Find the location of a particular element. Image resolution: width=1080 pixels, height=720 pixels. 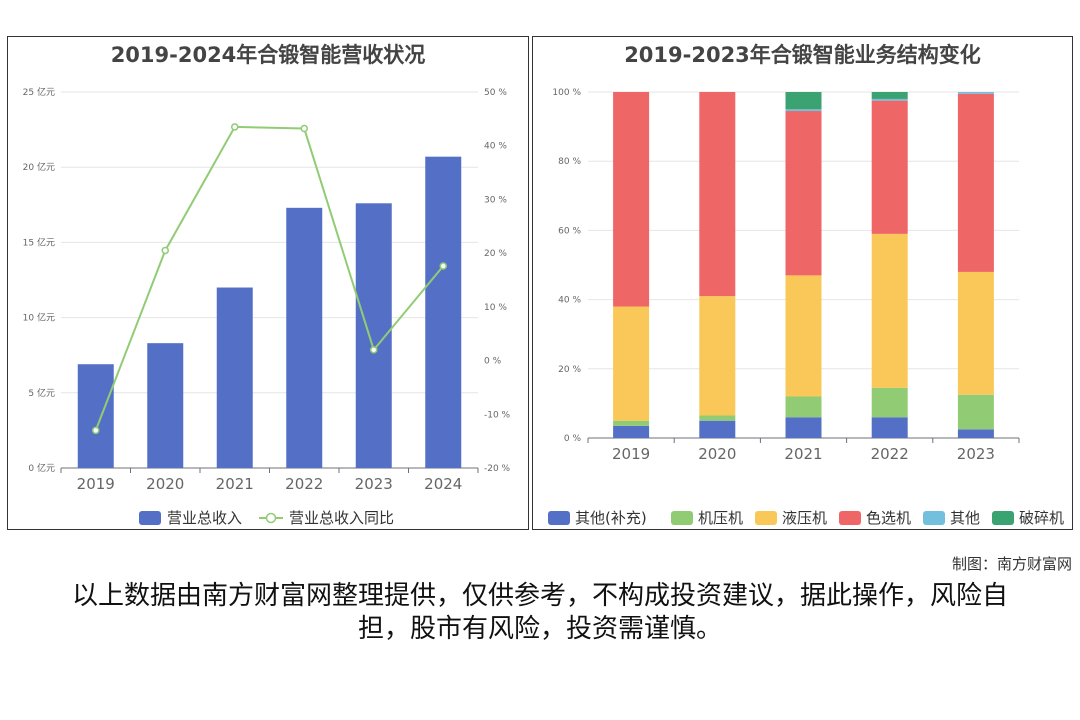

y2-tick-label: 0 % is located at coordinates (493, 362).